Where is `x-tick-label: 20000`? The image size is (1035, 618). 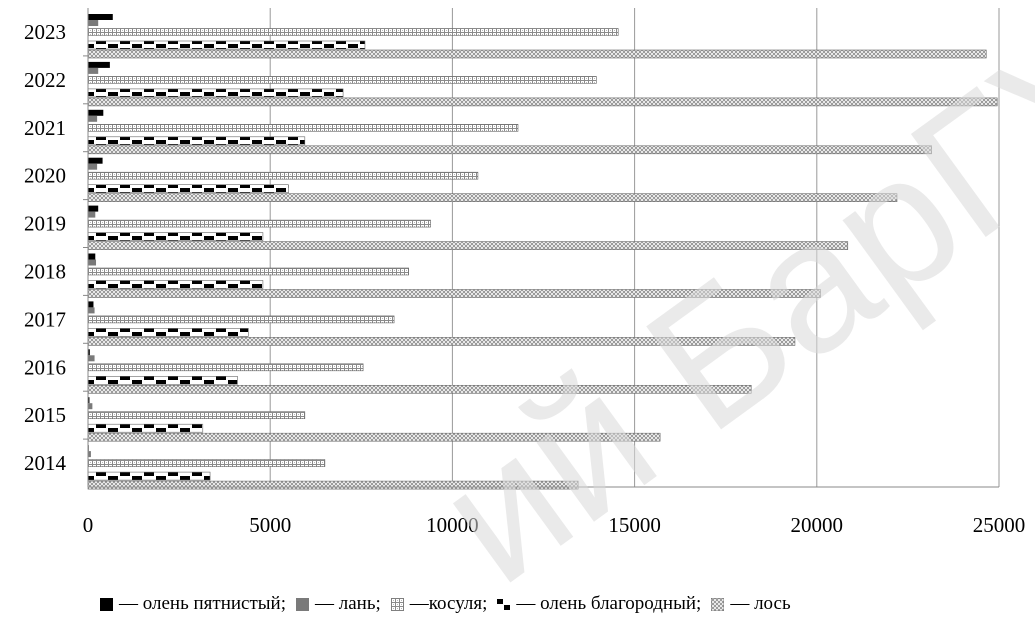 x-tick-label: 20000 is located at coordinates (817, 525).